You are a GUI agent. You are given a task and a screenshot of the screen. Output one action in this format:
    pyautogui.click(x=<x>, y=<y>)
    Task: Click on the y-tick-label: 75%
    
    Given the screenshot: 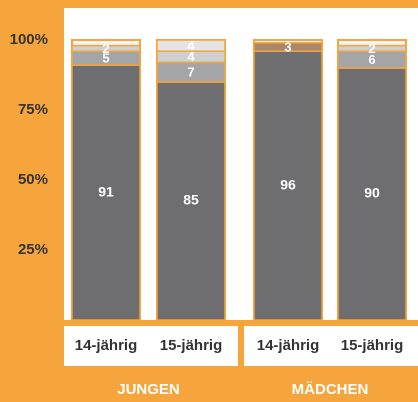 What is the action you would take?
    pyautogui.click(x=33, y=109)
    